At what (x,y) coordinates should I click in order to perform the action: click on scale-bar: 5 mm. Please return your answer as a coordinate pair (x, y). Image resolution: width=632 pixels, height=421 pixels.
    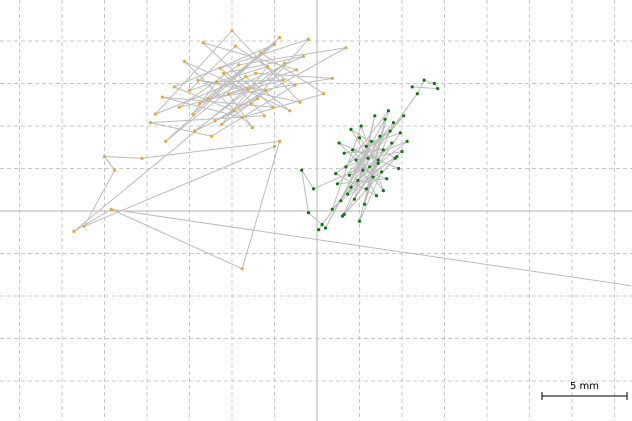
    Looking at the image, I should click on (584, 390).